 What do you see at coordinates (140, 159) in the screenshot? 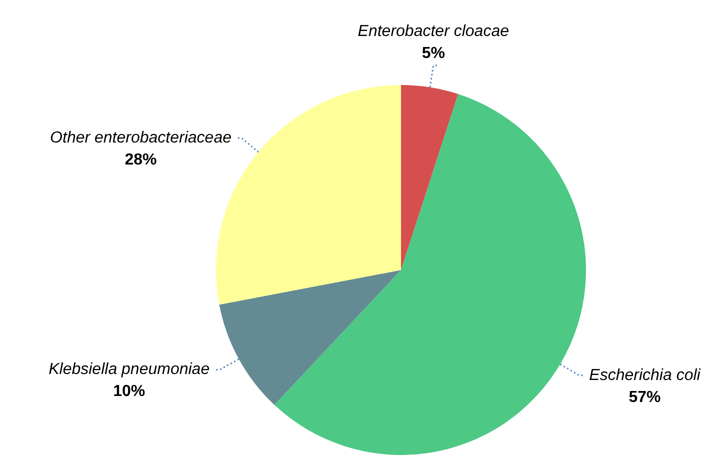
I see `data-label: 28%` at bounding box center [140, 159].